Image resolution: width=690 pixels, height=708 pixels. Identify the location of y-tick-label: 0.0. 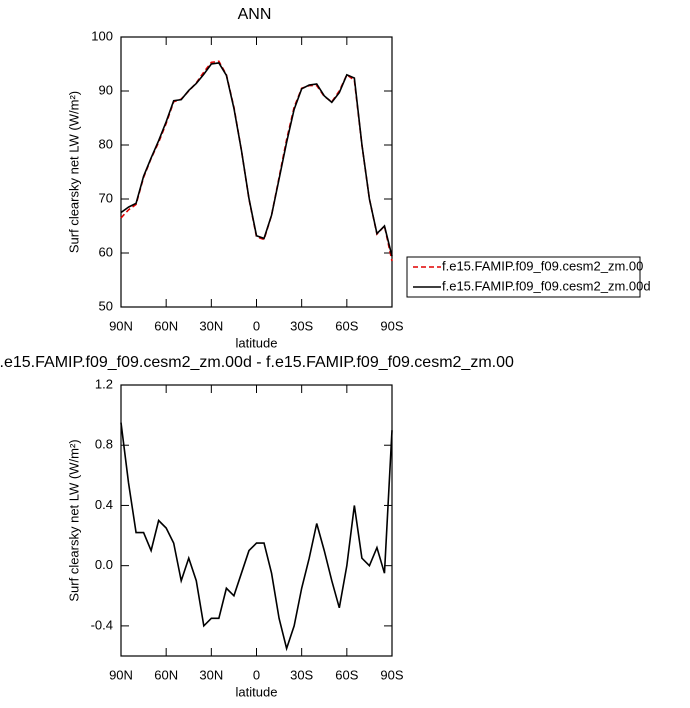
(104, 564).